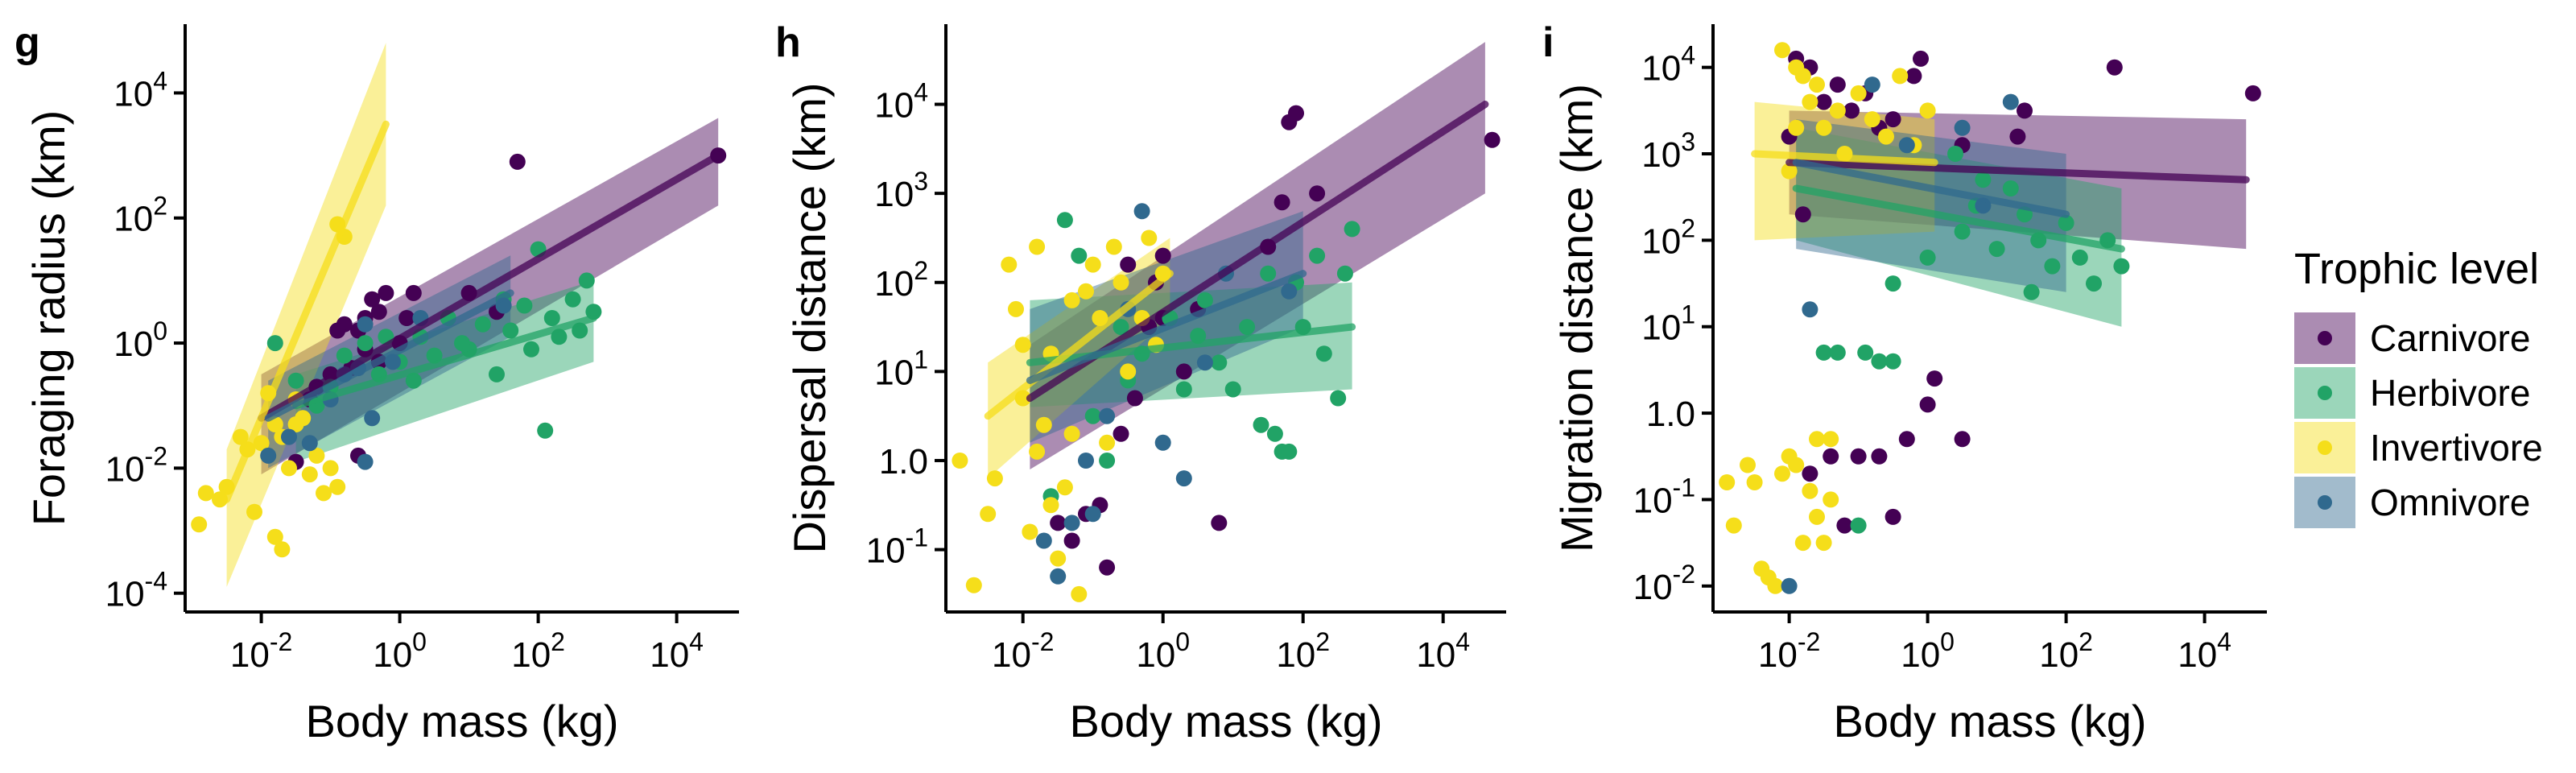 This screenshot has width=2576, height=773. What do you see at coordinates (136, 590) in the screenshot?
I see `y-tick-label: 10⁻⁴` at bounding box center [136, 590].